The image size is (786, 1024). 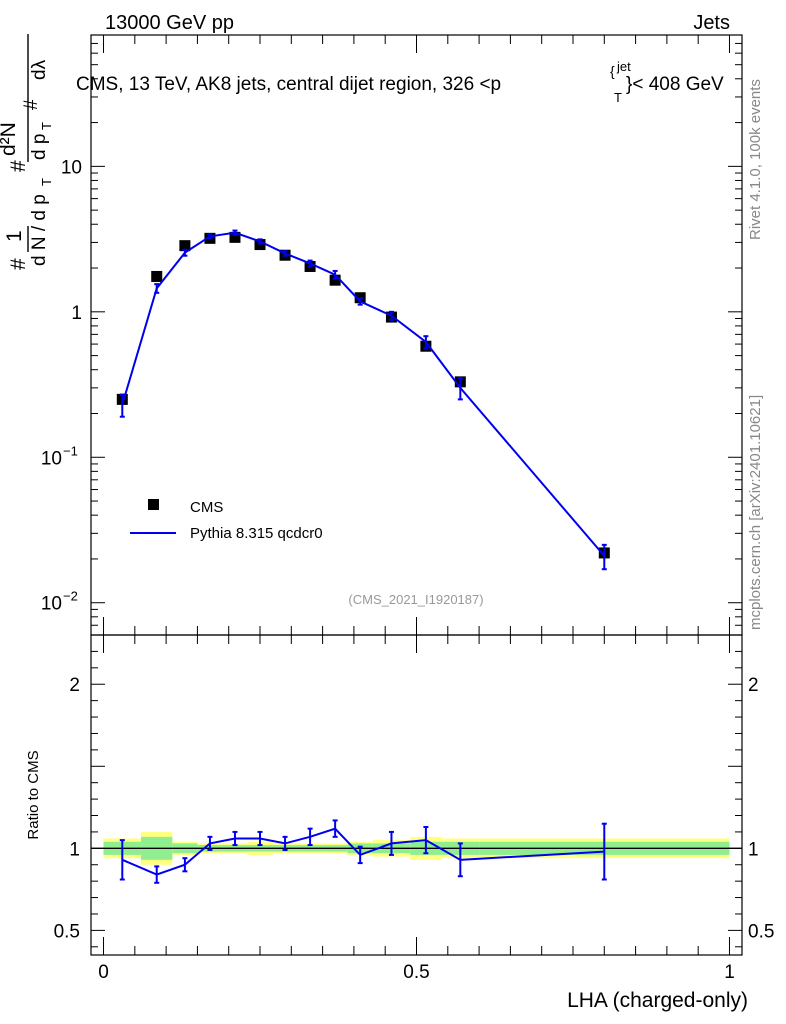 What do you see at coordinates (753, 849) in the screenshot?
I see `ratio-y-tick-label-right: 1` at bounding box center [753, 849].